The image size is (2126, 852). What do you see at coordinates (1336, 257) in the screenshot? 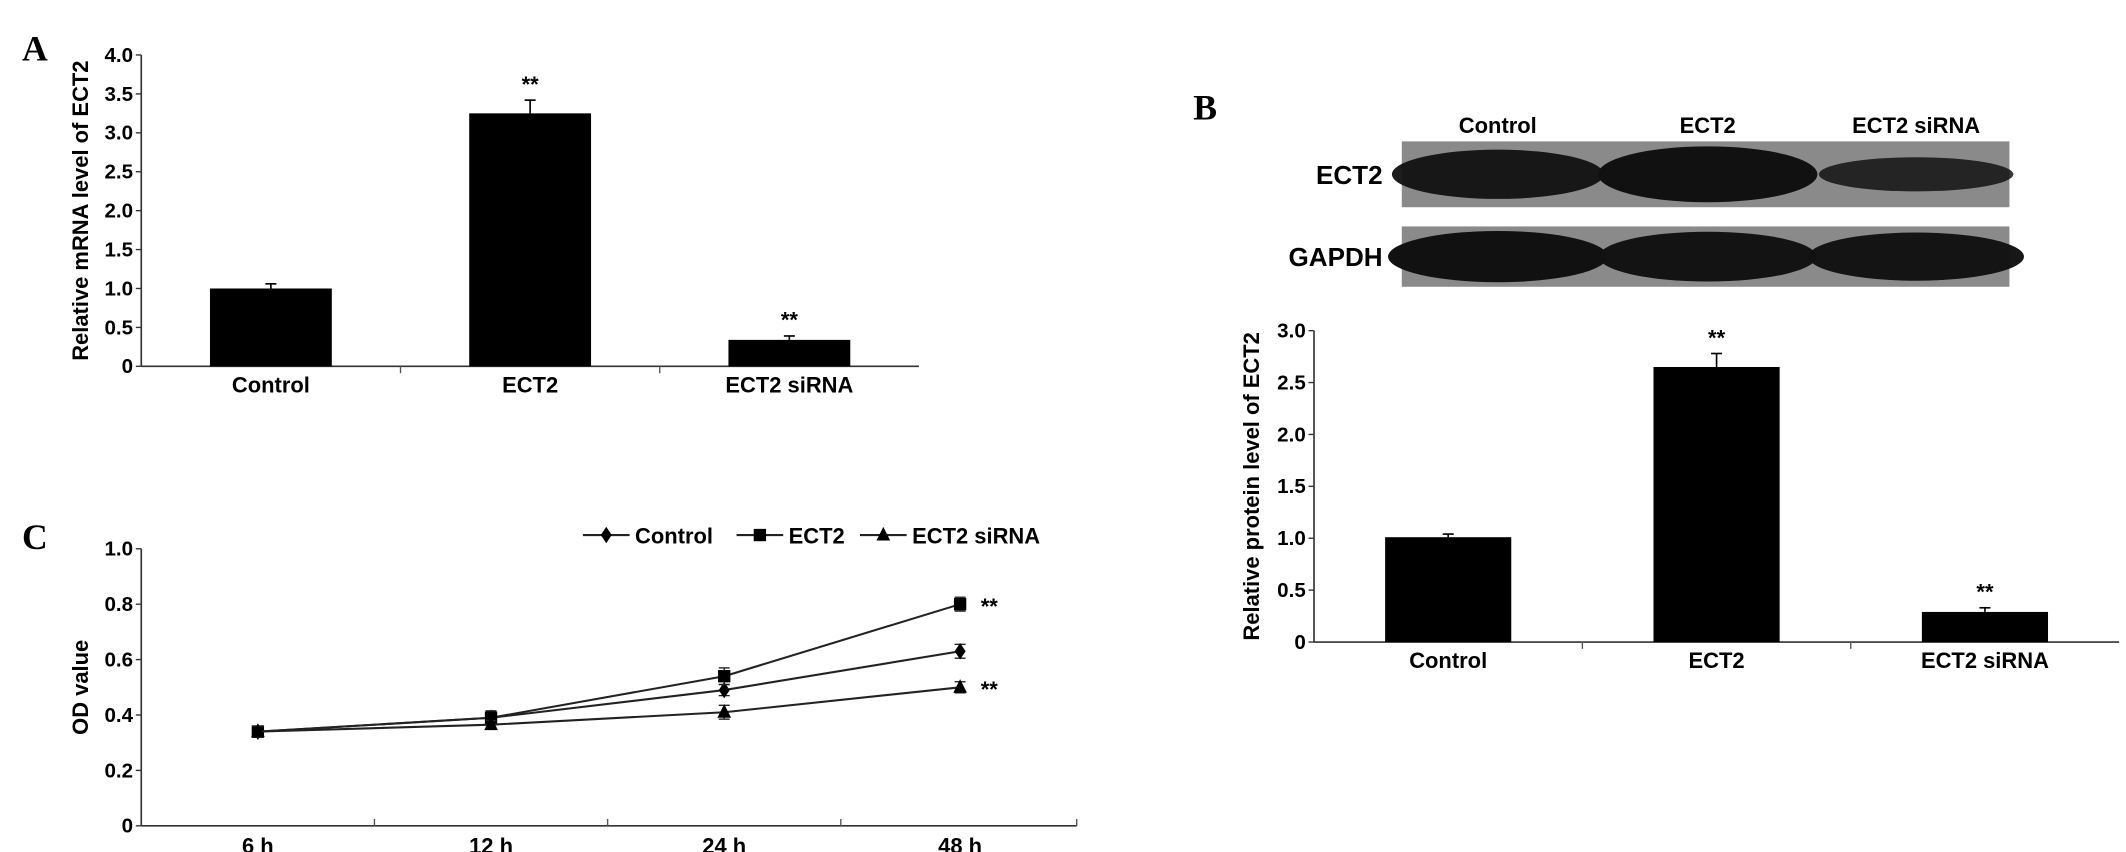
I see `blot-row-label: GAPDH` at bounding box center [1336, 257].